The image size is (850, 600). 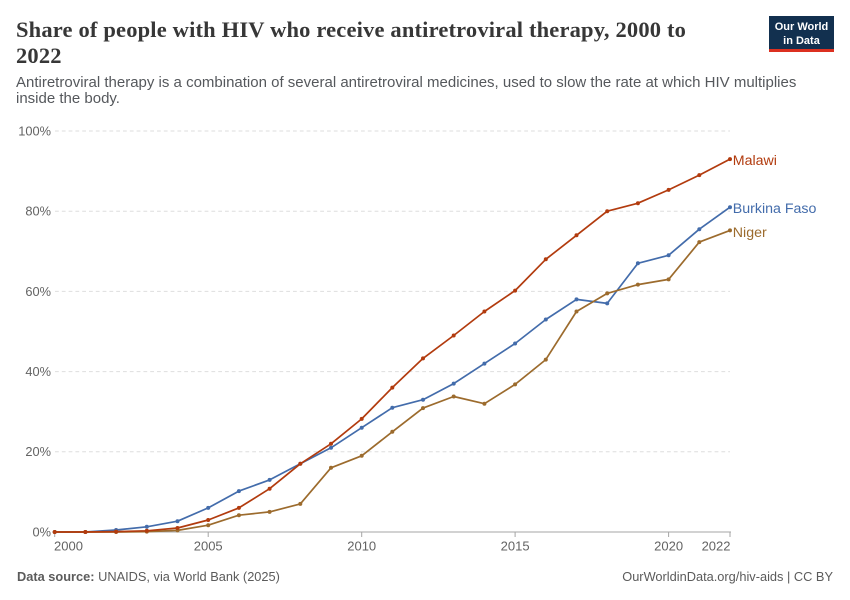 I want to click on svg-text: 0%, so click(x=42, y=531).